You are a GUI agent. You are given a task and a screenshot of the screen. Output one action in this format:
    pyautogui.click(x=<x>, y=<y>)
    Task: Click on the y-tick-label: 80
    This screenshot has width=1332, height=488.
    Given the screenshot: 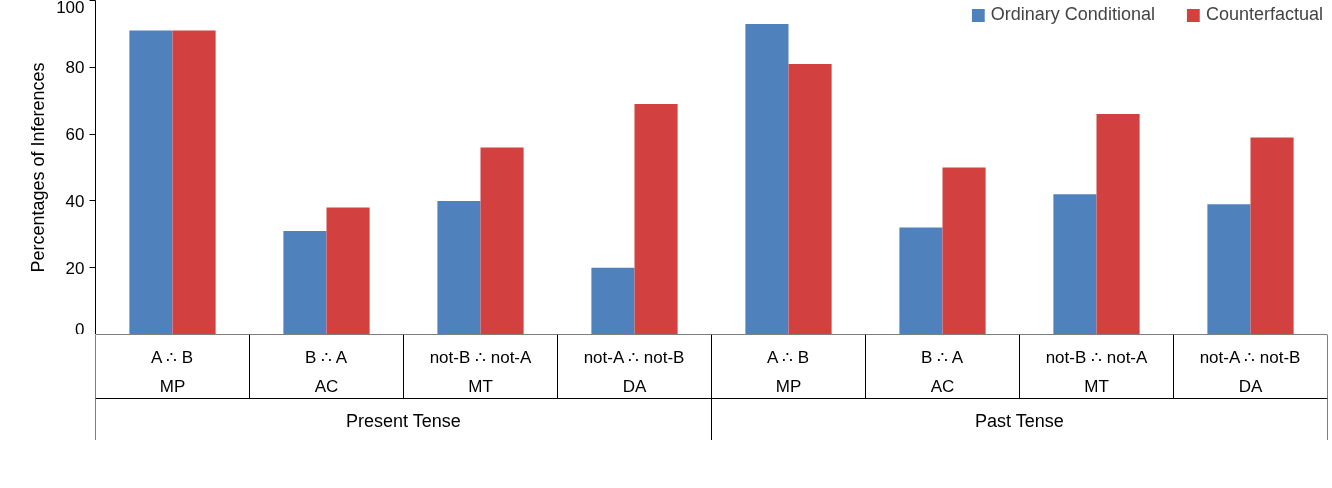 What is the action you would take?
    pyautogui.click(x=75, y=68)
    